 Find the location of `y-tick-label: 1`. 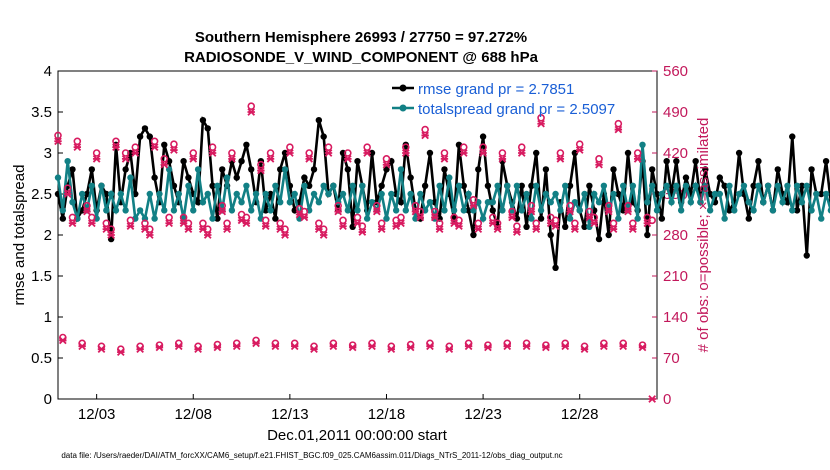

y-tick-label: 1 is located at coordinates (48, 317).